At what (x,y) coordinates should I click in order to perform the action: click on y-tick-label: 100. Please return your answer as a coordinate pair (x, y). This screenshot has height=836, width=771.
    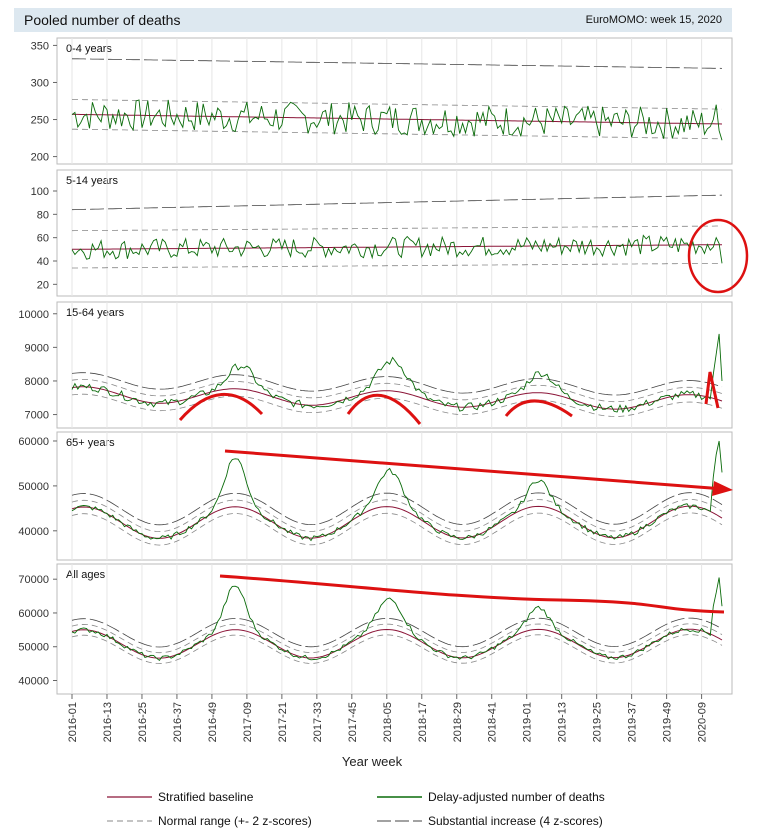
    Looking at the image, I should click on (40, 192).